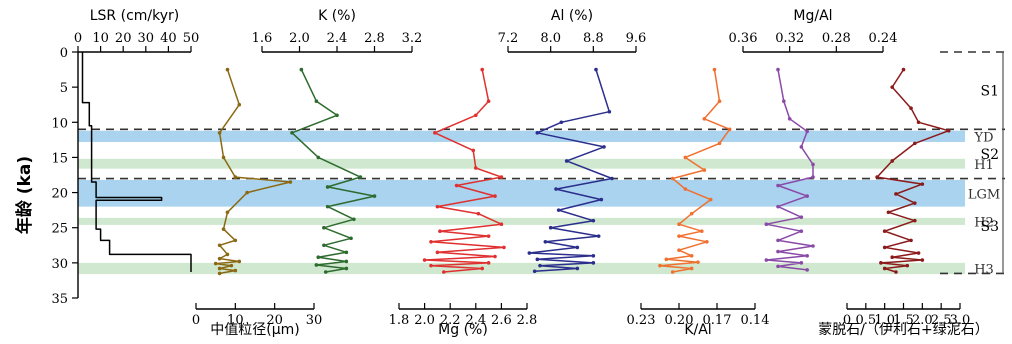  What do you see at coordinates (960, 320) in the screenshot?
I see `smectite_ratio-tick-label: 3.0` at bounding box center [960, 320].